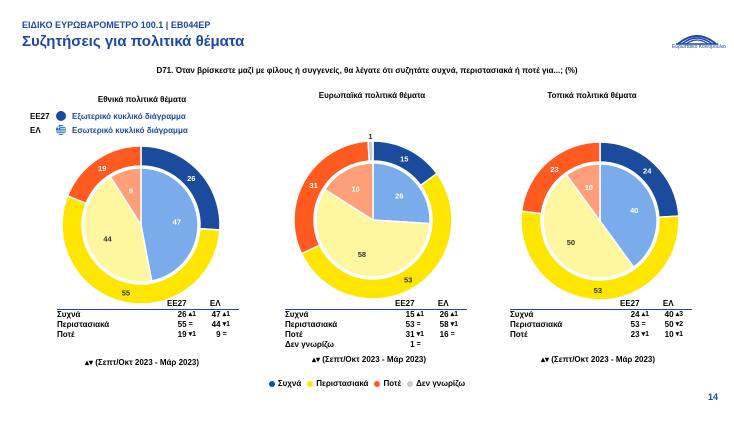 The image size is (734, 421). Describe the element at coordinates (601, 335) in the screenshot. I see `table-row: Ποτέ 23 ▾1 10 ▾1` at that location.